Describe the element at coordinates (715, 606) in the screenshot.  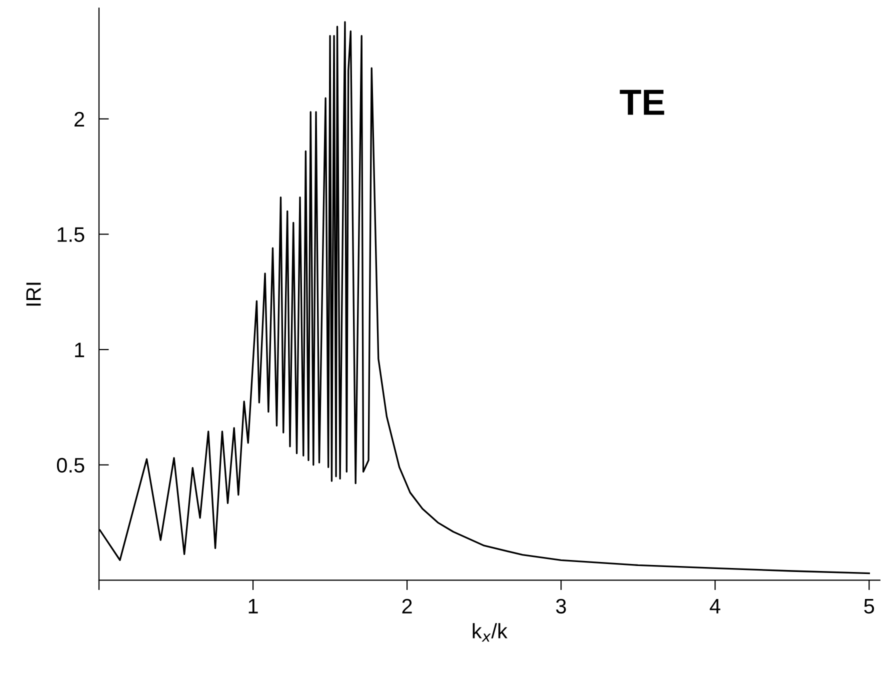
I see `x-tick-label: 4` at that location.